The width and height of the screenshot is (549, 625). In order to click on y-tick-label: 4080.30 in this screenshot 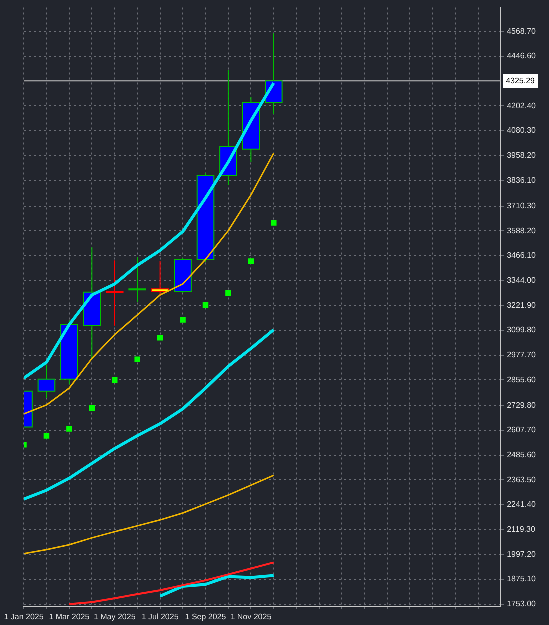, I will do `click(522, 131)`.